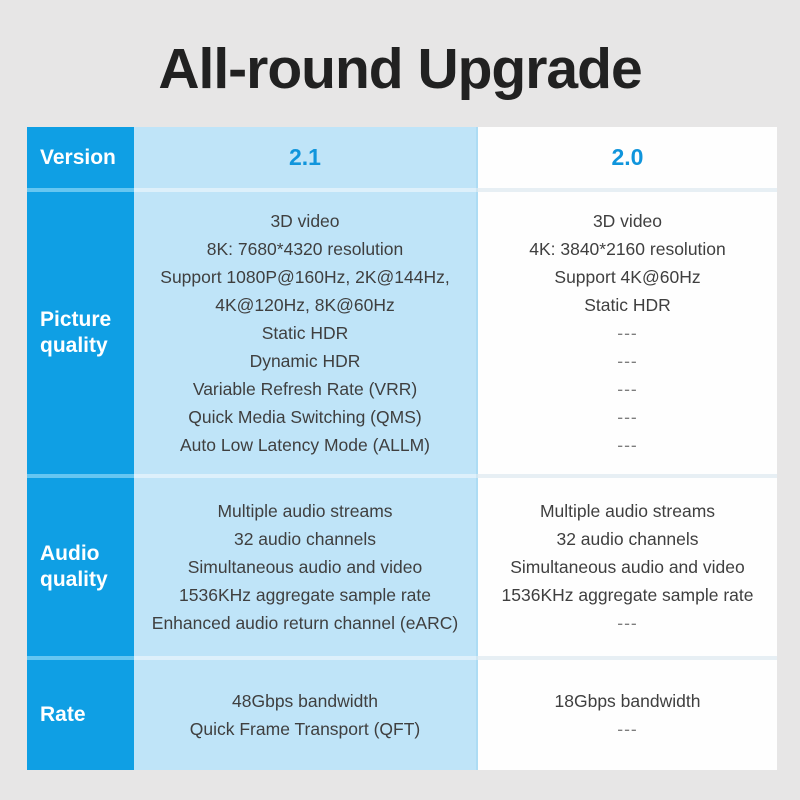 The width and height of the screenshot is (800, 800). I want to click on audio-quality-label-cell: Audio quality, so click(80, 567).